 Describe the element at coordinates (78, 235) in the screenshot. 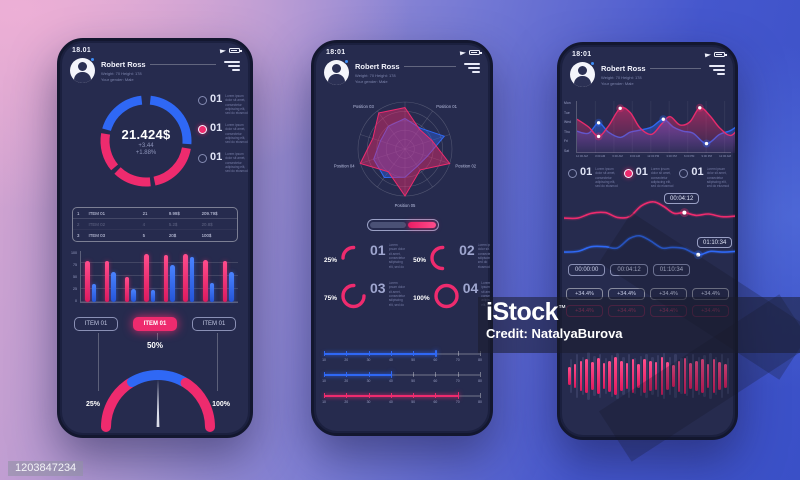

I see `table-cell: 3` at that location.